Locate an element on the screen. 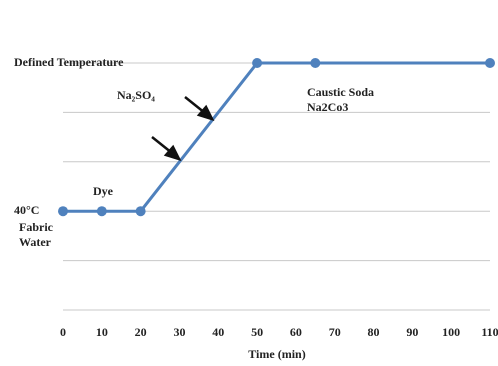  annotation: Na2Co3 is located at coordinates (327, 107).